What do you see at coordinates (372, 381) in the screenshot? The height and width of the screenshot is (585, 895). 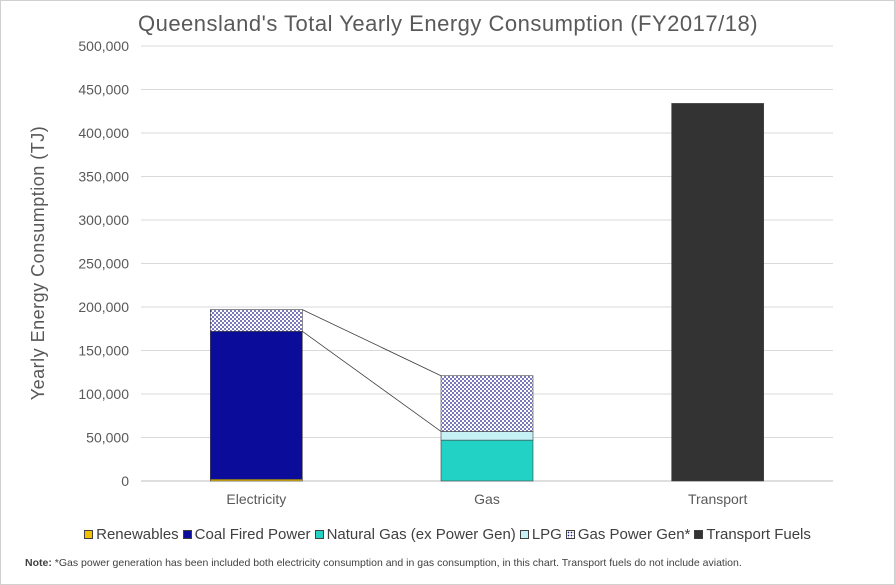 I see `connector-line-bottom` at bounding box center [372, 381].